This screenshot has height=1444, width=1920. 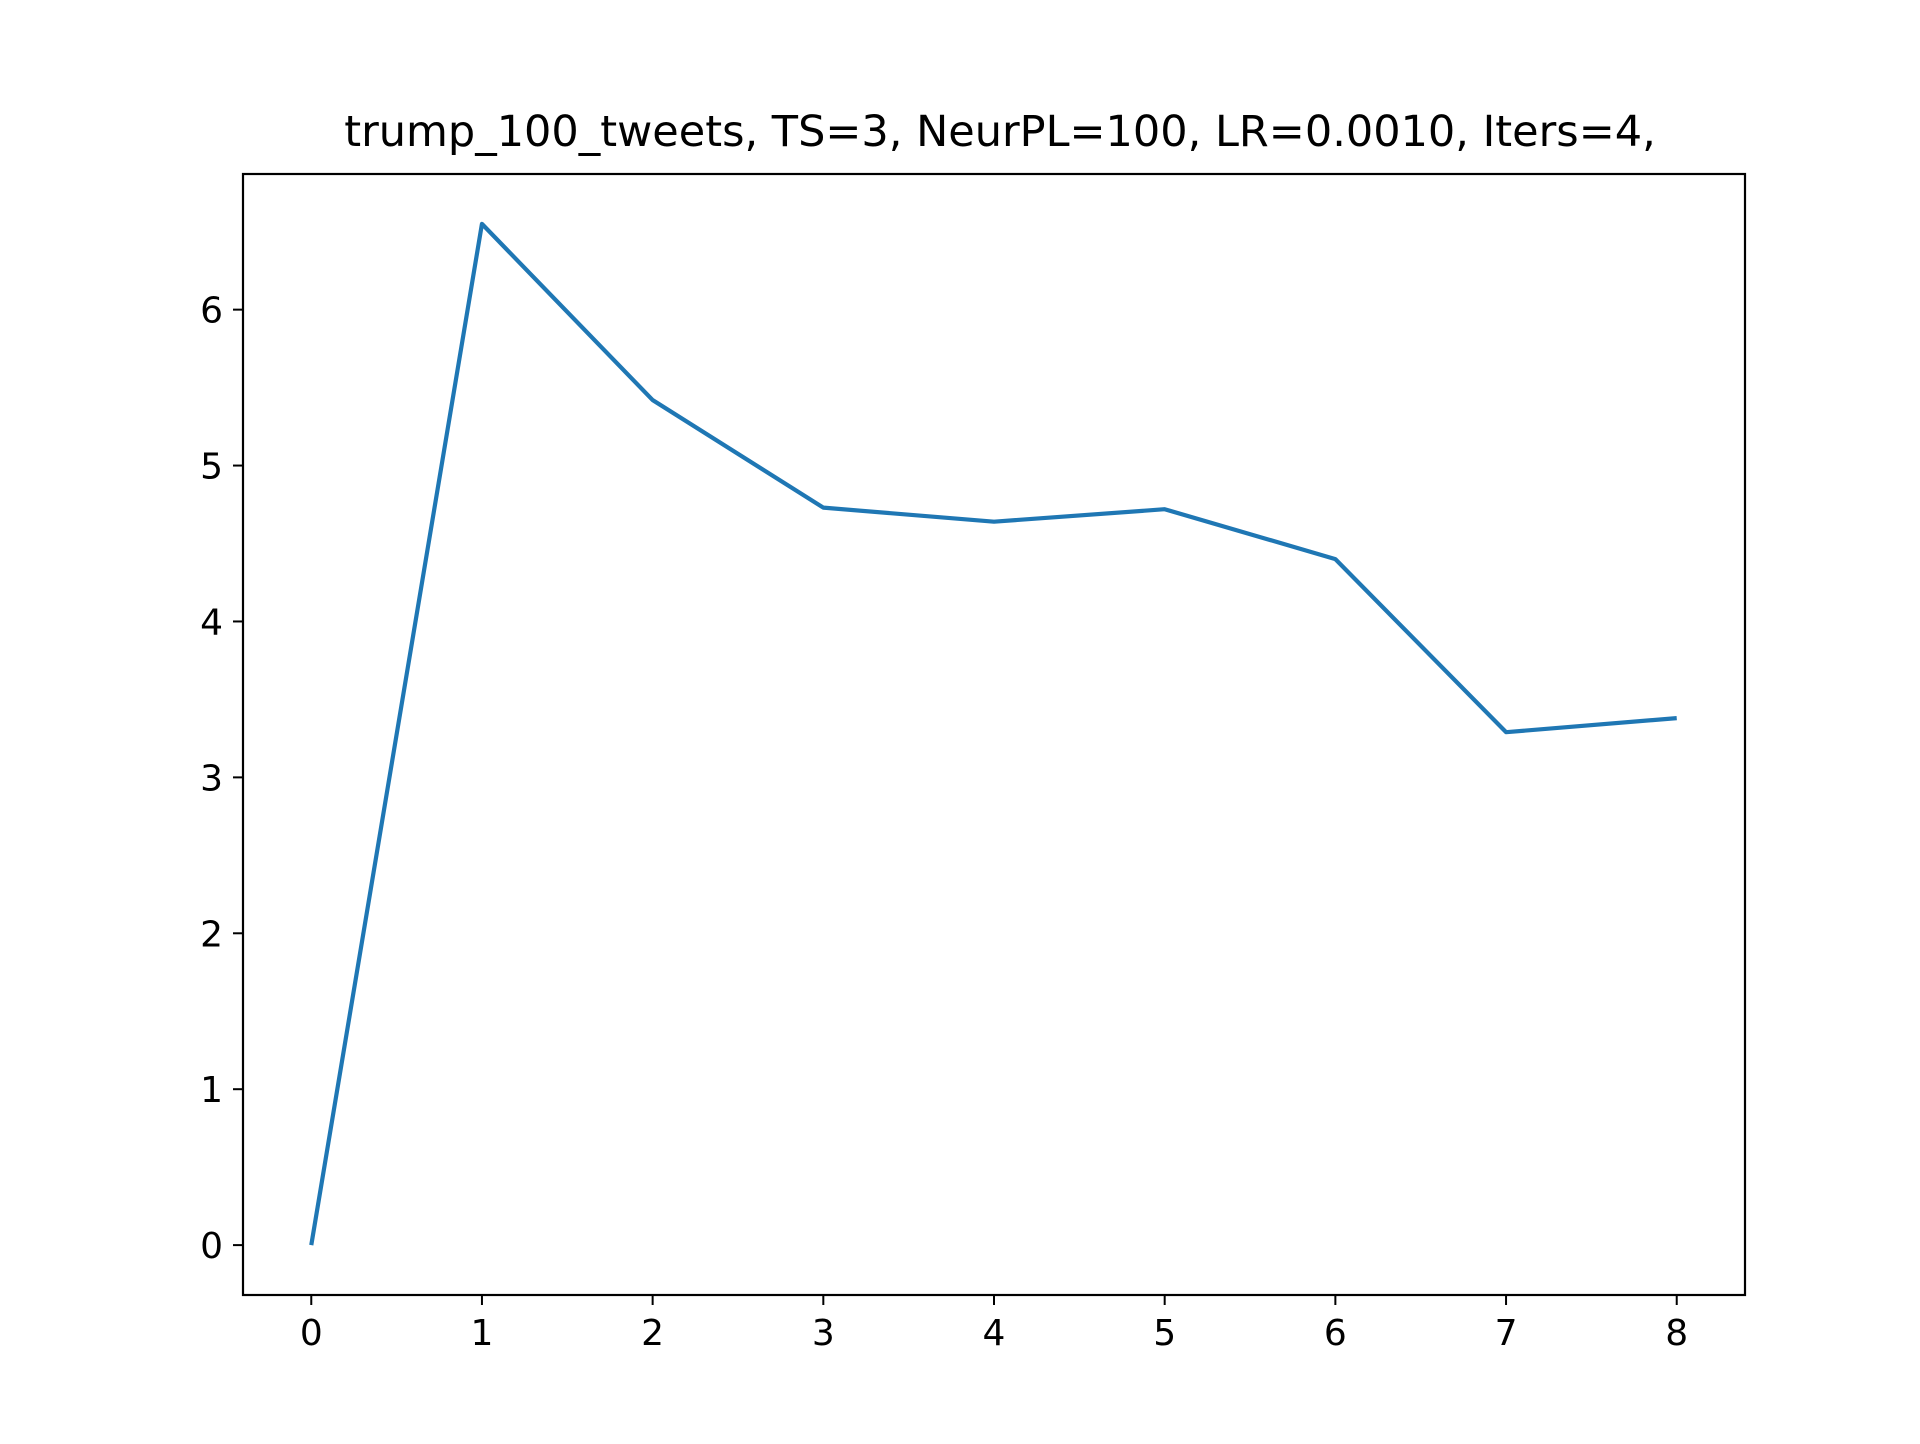 I want to click on y-tick-label: 6, so click(x=211, y=311).